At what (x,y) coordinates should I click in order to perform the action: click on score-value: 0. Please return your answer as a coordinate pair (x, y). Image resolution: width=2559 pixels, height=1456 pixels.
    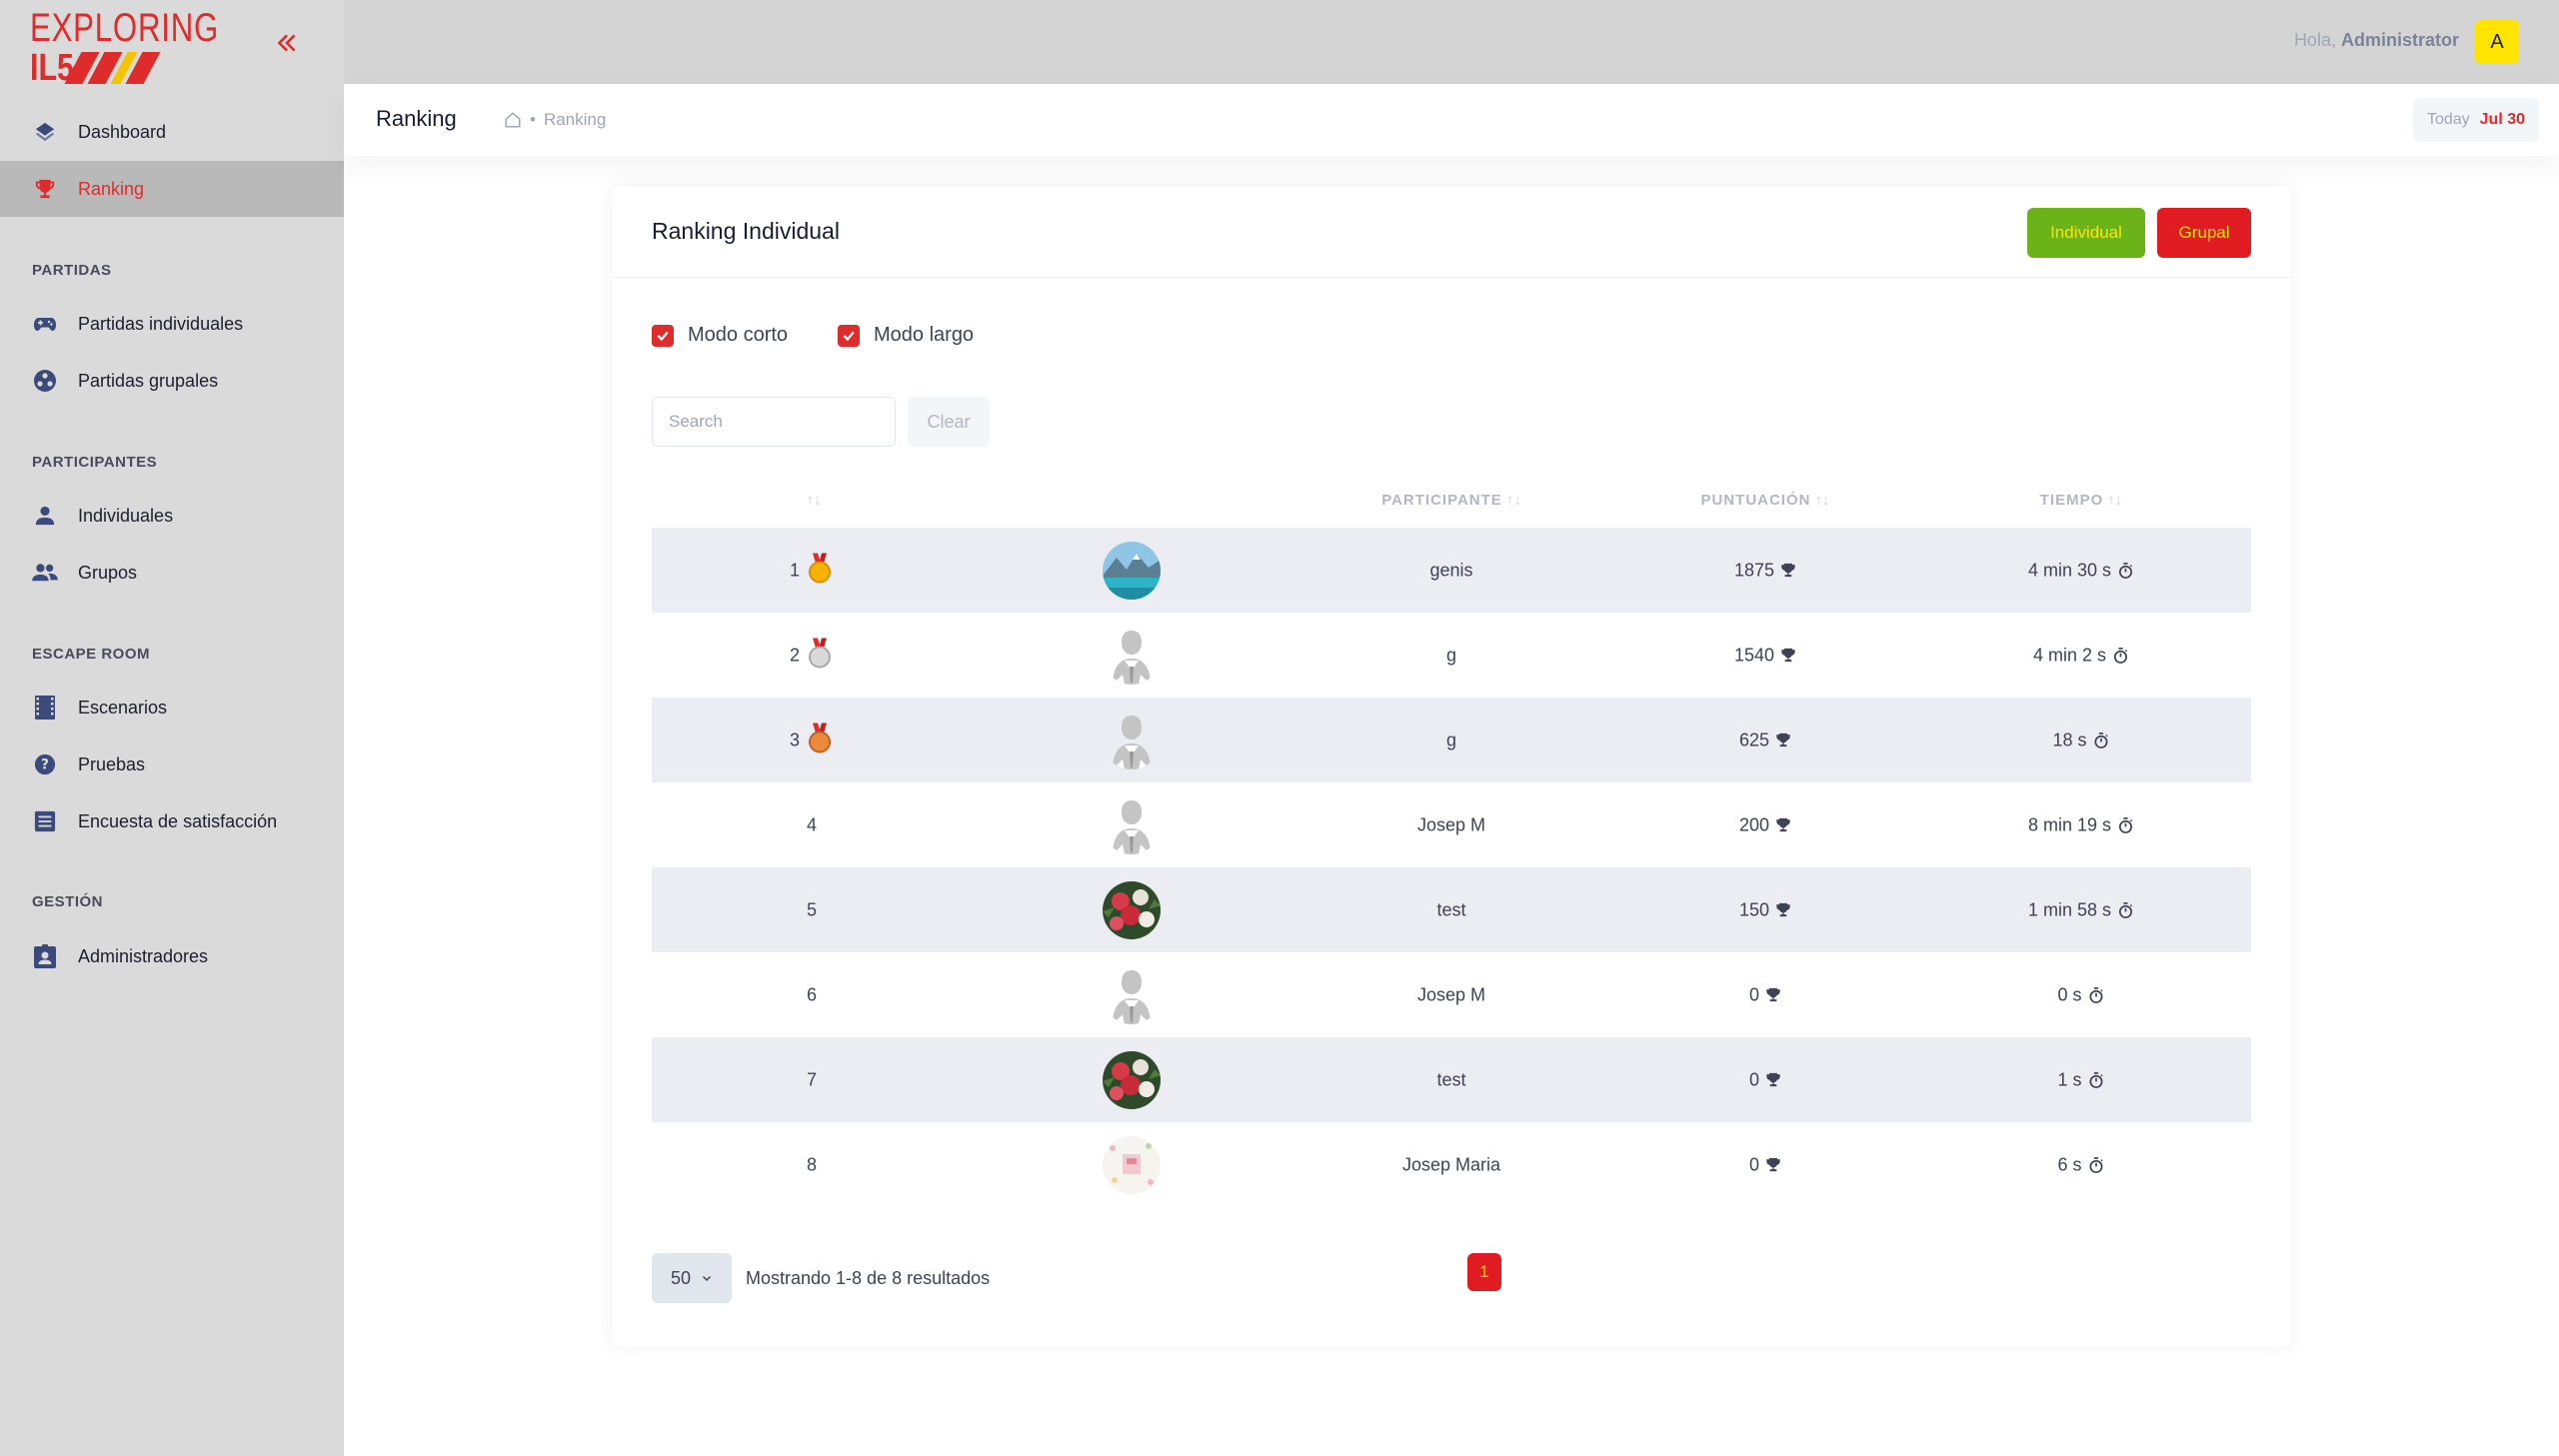
    Looking at the image, I should click on (1754, 1079).